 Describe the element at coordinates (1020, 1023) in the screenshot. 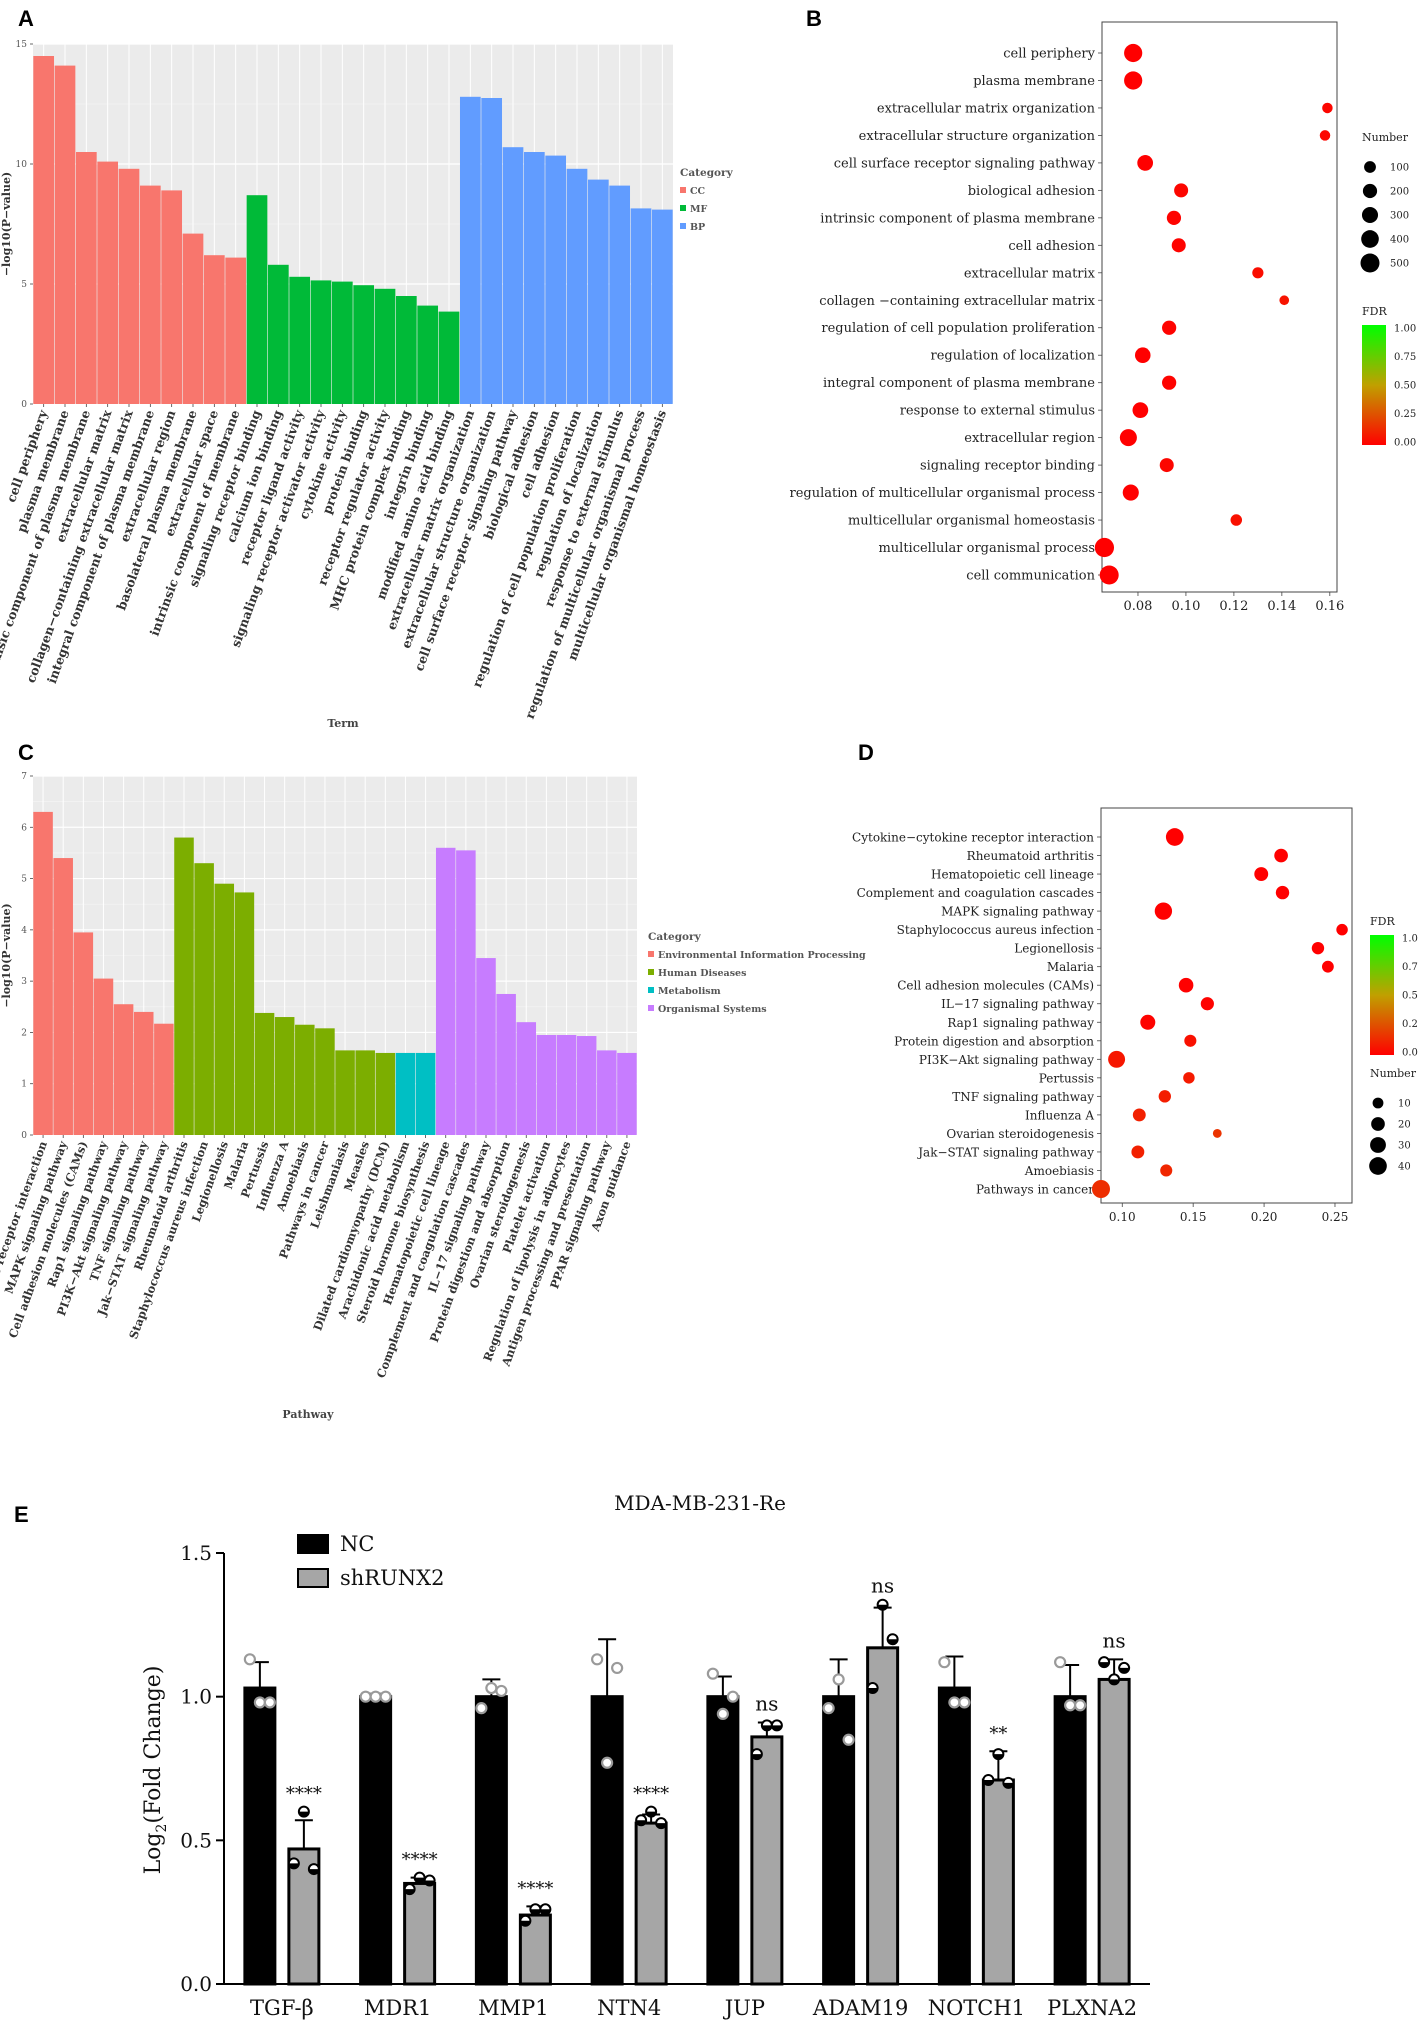

I see `y-tick-label: Rap1 signaling pathway` at that location.